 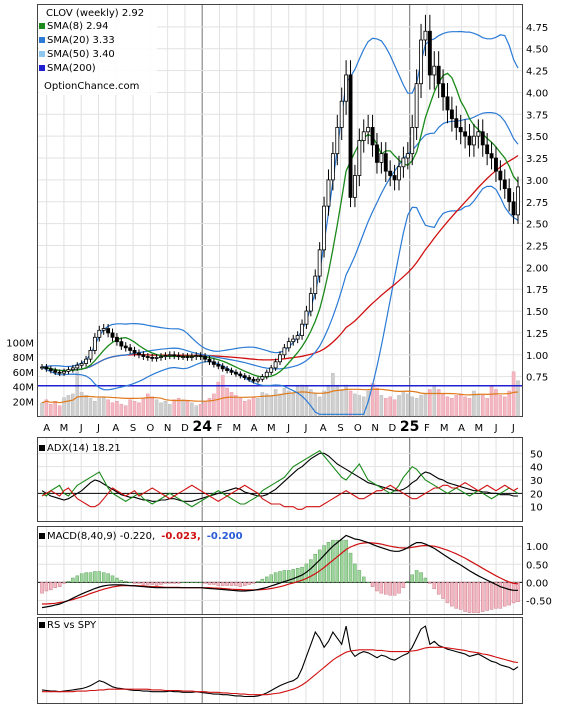 What do you see at coordinates (23, 388) in the screenshot?
I see `volume-tick-label: 40M` at bounding box center [23, 388].